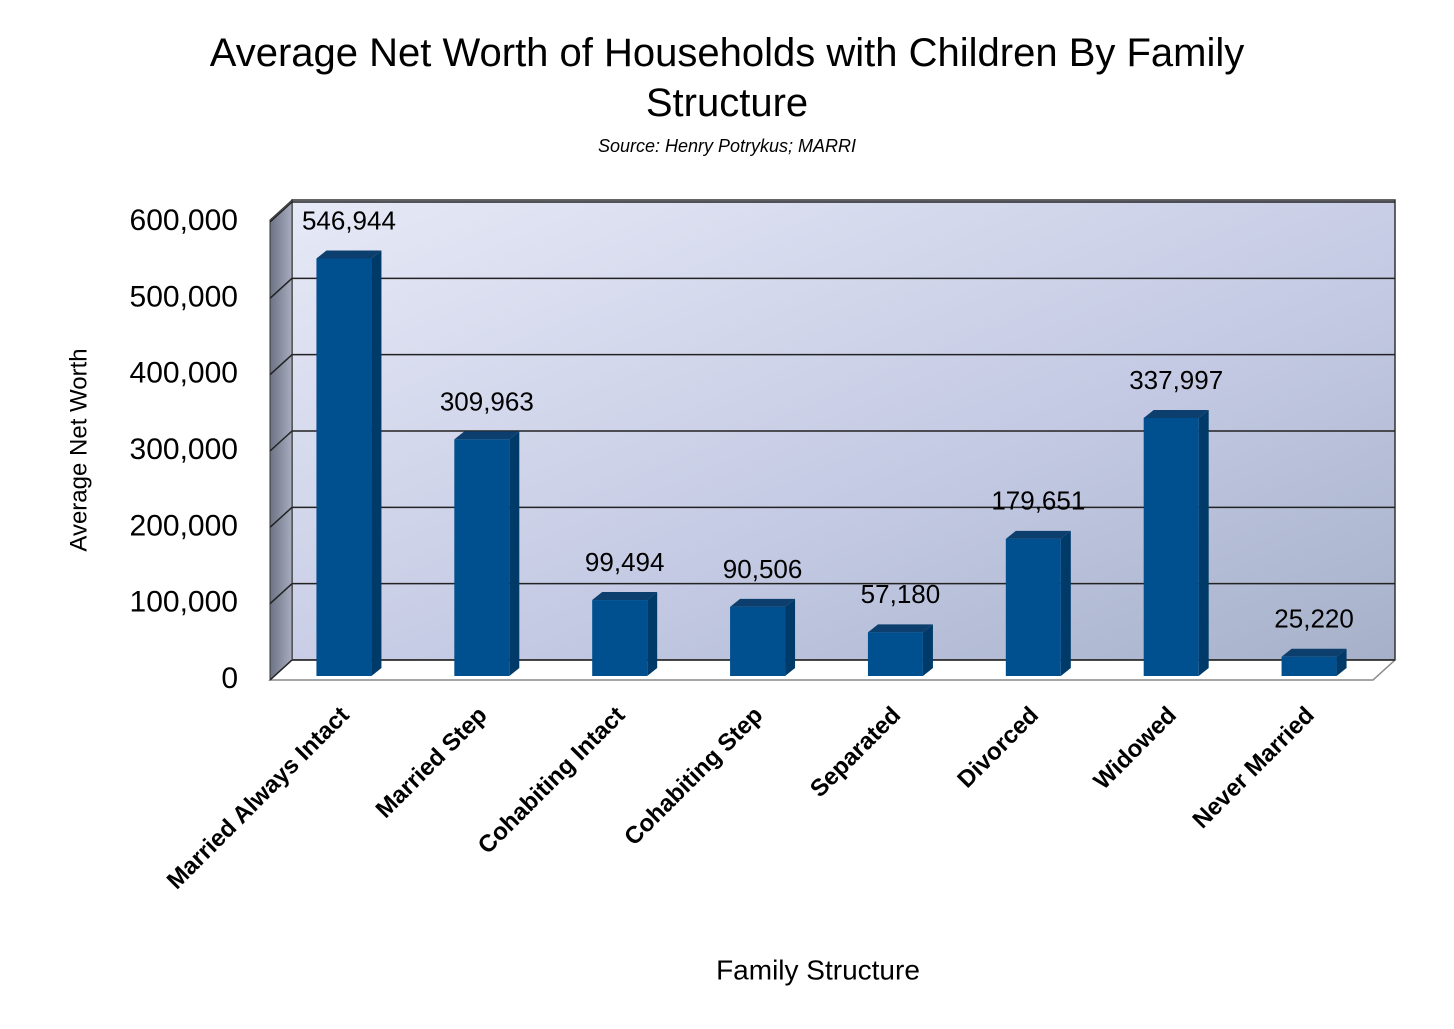 This screenshot has width=1454, height=1029. I want to click on x-tick-label: Married Step, so click(432, 763).